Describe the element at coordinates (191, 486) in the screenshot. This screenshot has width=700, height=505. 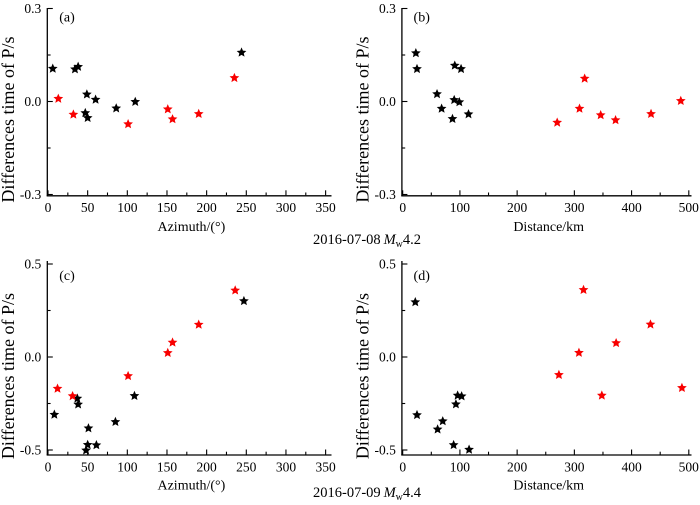
I see `x-axis-title: Azimuth/(°)` at that location.